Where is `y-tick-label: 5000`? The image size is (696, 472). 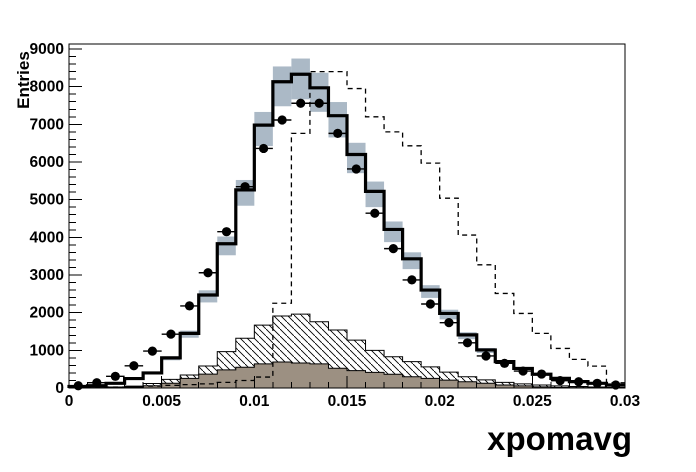 y-tick-label: 5000 is located at coordinates (47, 200).